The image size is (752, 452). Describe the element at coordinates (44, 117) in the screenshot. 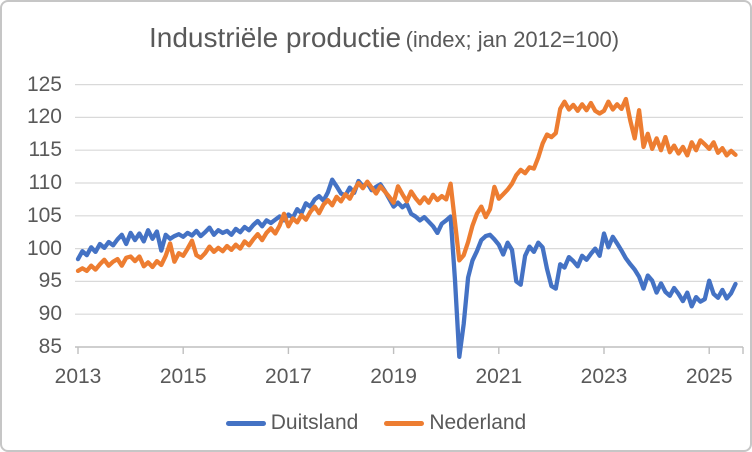

I see `y-axis-label: 120` at that location.